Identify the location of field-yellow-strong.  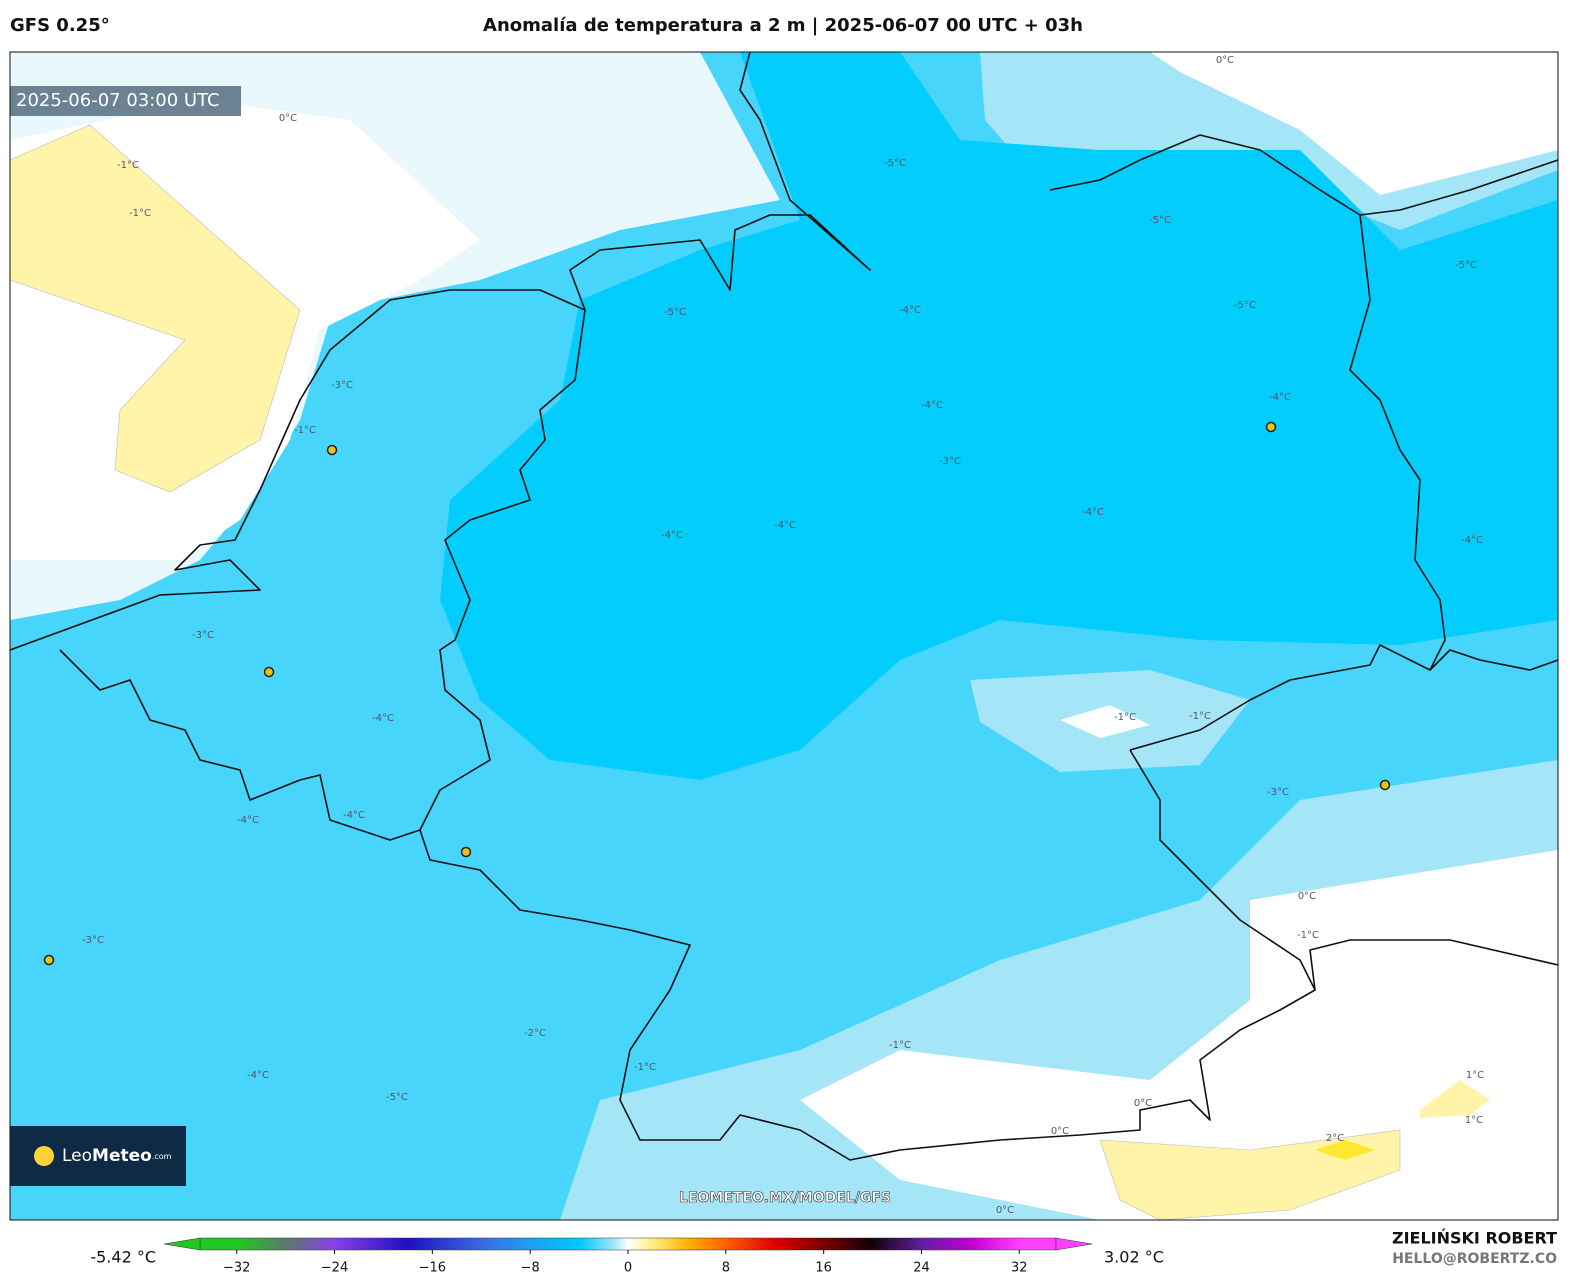
(1345, 1150).